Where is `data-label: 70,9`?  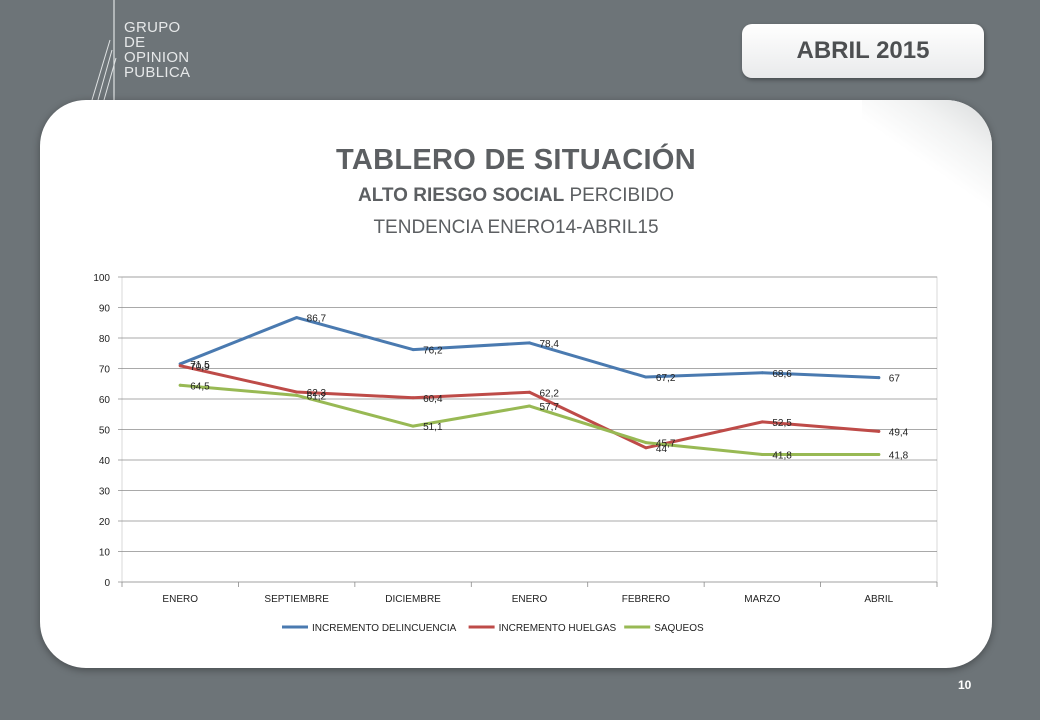 data-label: 70,9 is located at coordinates (200, 367).